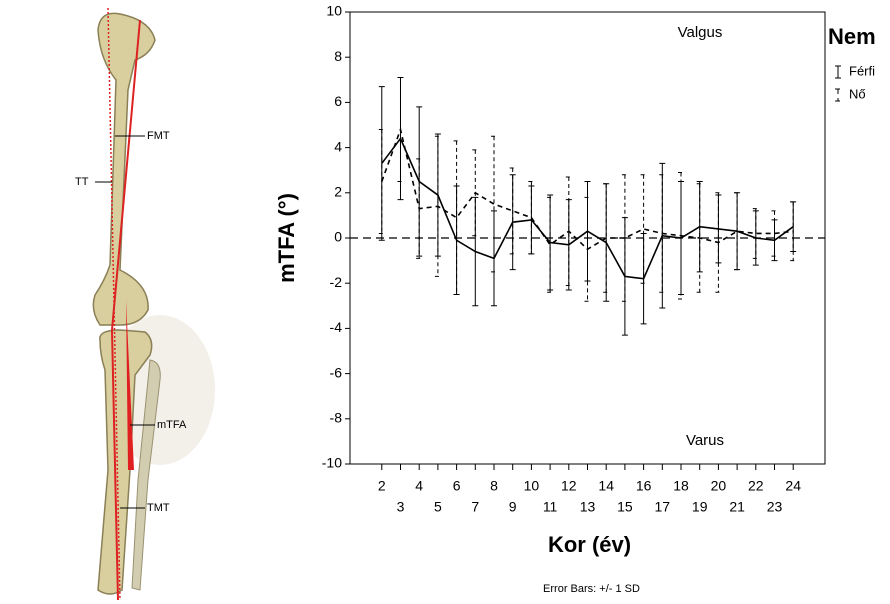 The width and height of the screenshot is (890, 604). Describe the element at coordinates (158, 508) in the screenshot. I see `illustration-label: TMT` at that location.